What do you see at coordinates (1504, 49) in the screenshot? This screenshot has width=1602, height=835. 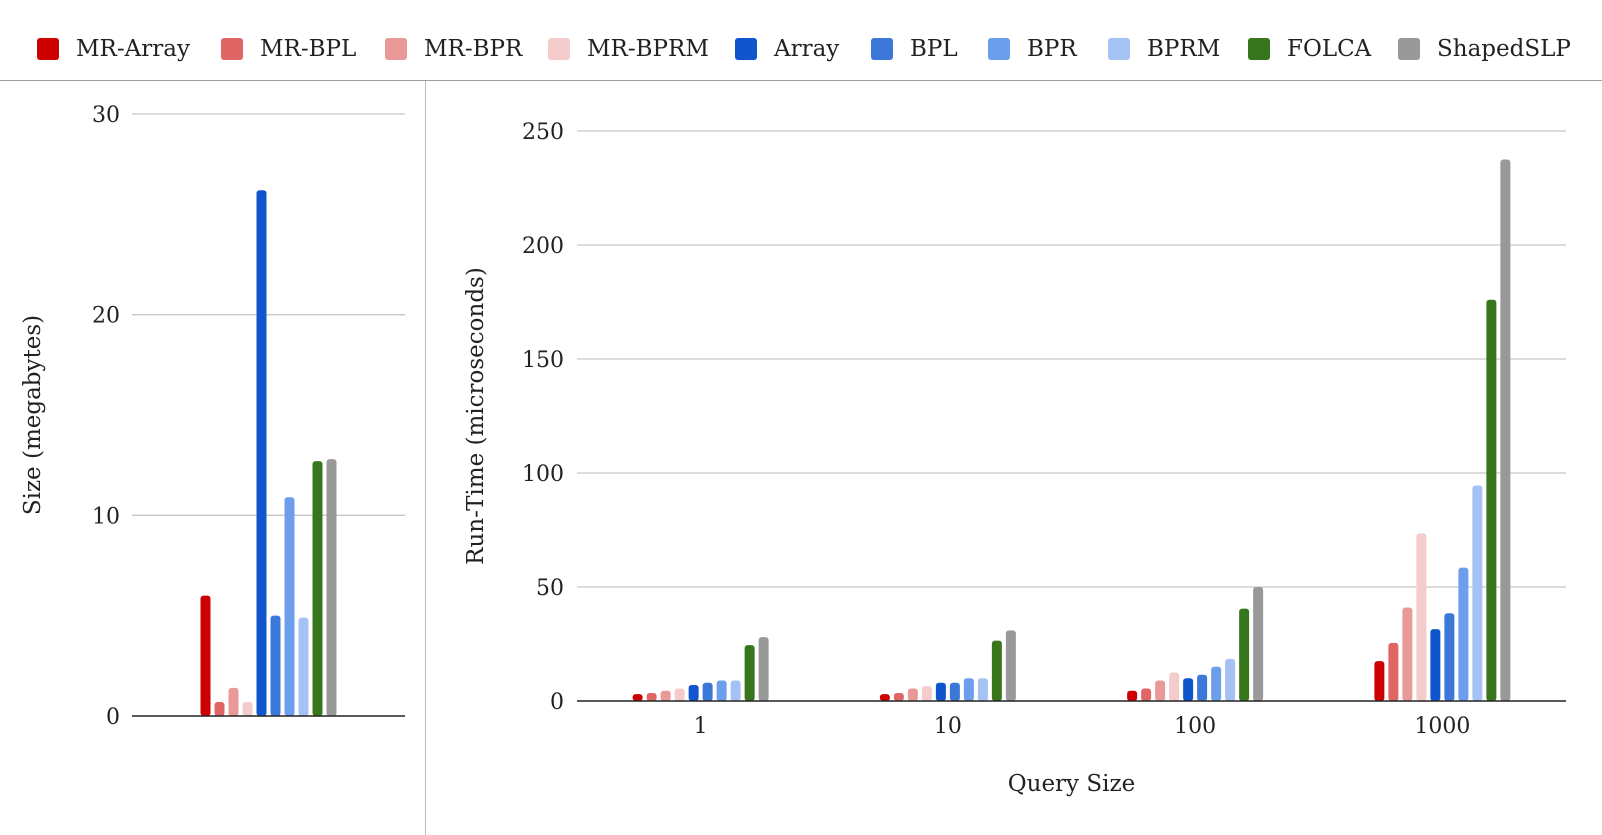 I see `legend-label: ShapedSLP` at bounding box center [1504, 49].